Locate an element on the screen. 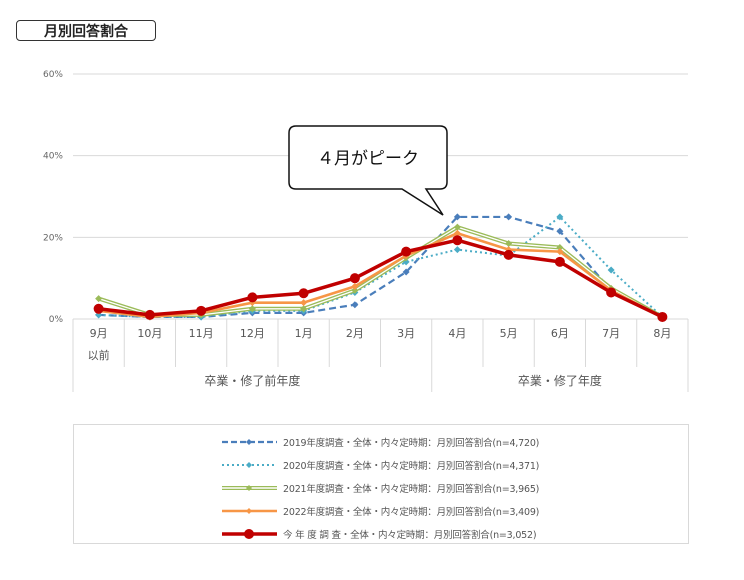  x-tick-label: 6月 is located at coordinates (560, 333).